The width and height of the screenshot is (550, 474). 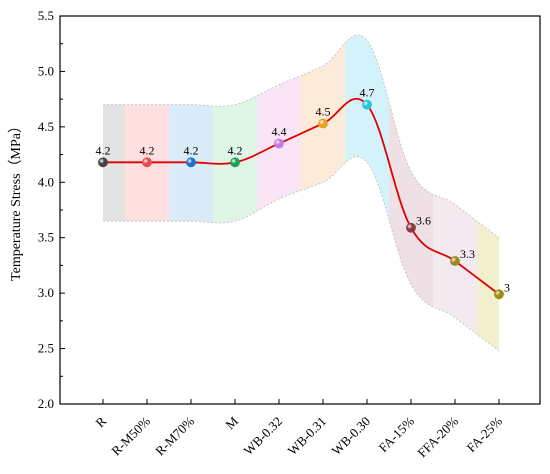 What do you see at coordinates (323, 112) in the screenshot?
I see `data-label: 4.5` at bounding box center [323, 112].